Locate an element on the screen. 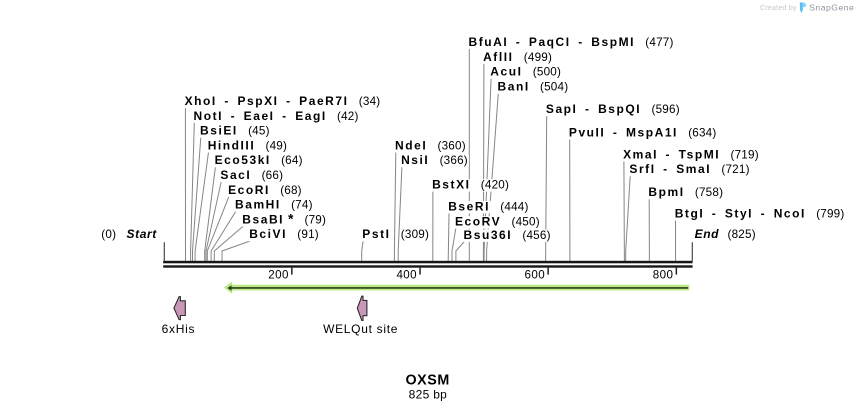 This screenshot has height=411, width=857. svg-text: (91) is located at coordinates (308, 234).